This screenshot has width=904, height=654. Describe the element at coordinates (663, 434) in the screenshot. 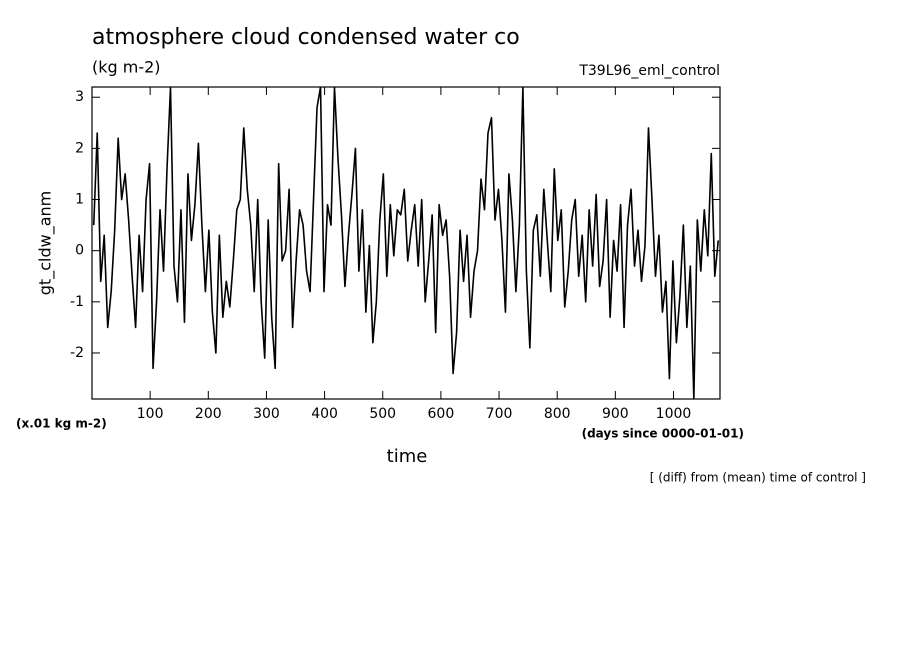

I see `x-unit: (days since 0000-01-01)` at that location.